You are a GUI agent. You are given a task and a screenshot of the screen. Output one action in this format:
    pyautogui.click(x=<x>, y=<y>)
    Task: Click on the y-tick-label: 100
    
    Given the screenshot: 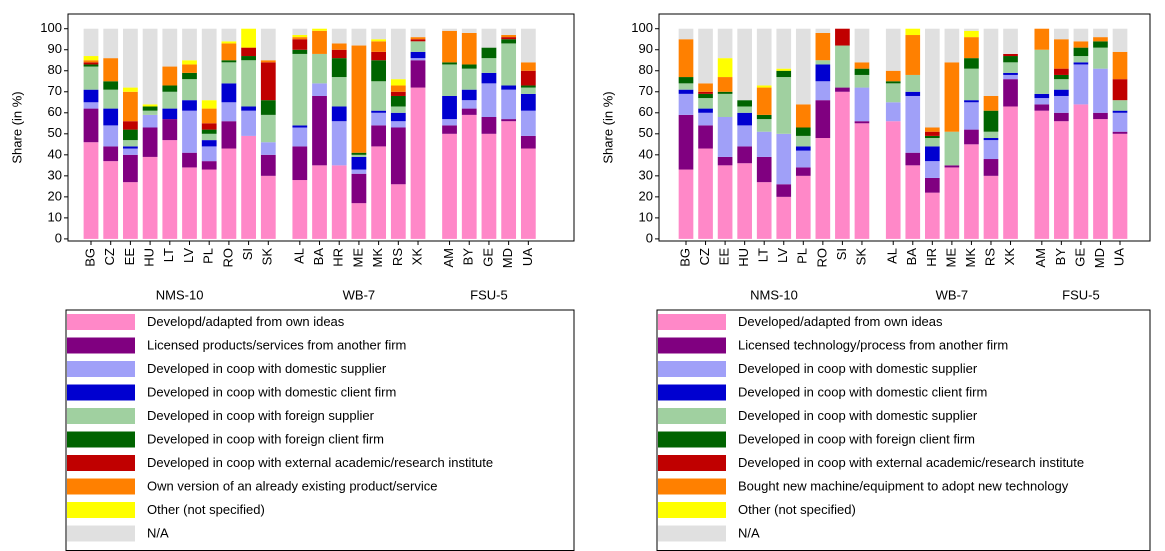 What is the action you would take?
    pyautogui.click(x=51, y=27)
    